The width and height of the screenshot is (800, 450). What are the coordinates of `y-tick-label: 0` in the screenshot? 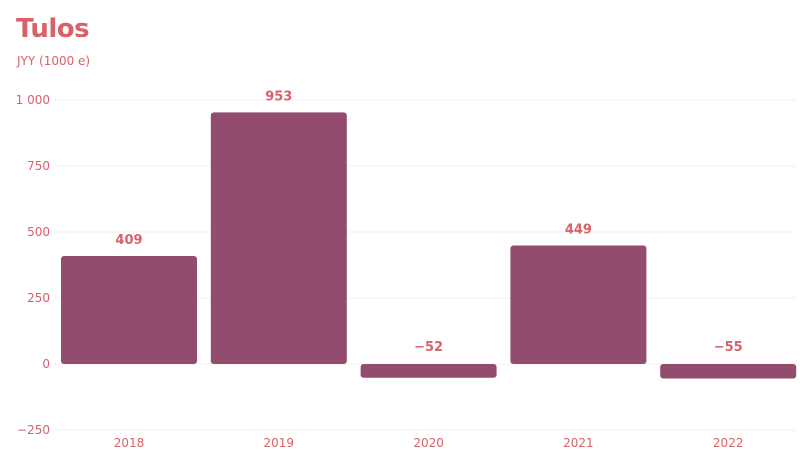 It's located at (46, 364).